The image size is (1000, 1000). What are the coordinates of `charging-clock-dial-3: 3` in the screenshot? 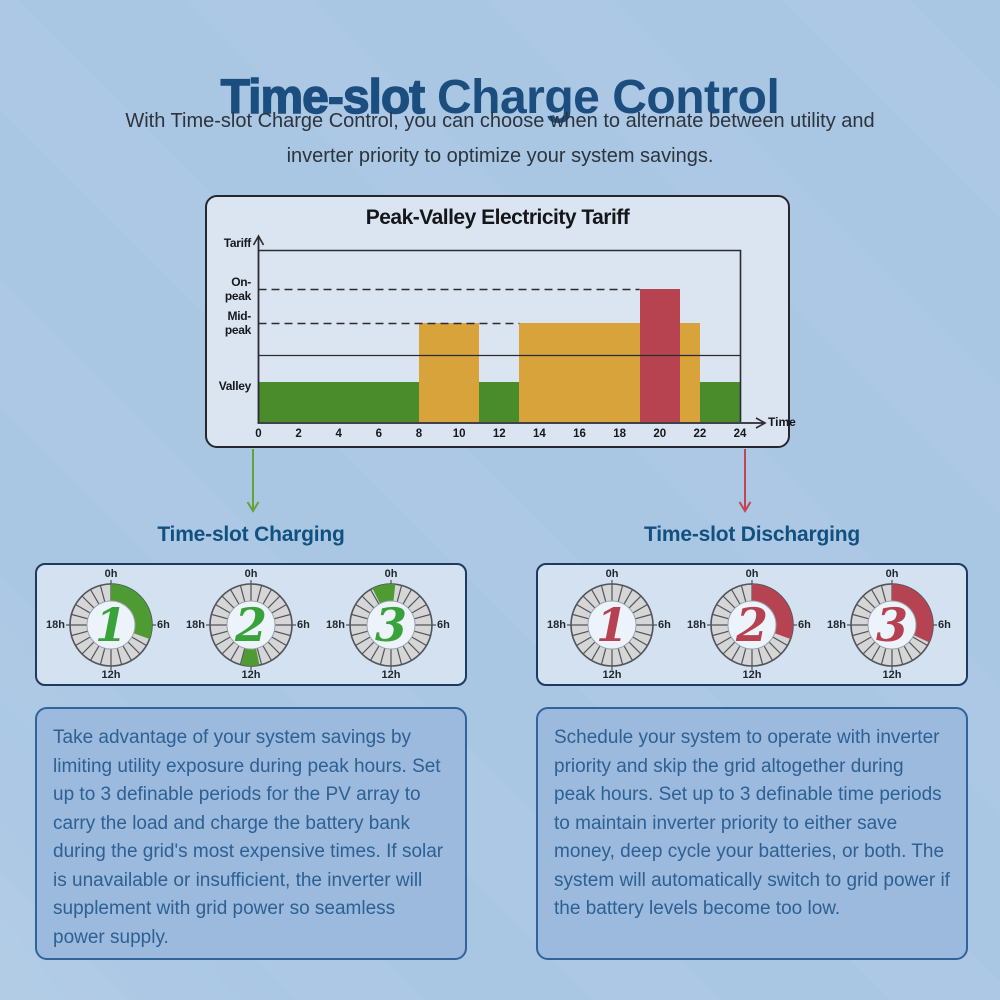 It's located at (391, 625).